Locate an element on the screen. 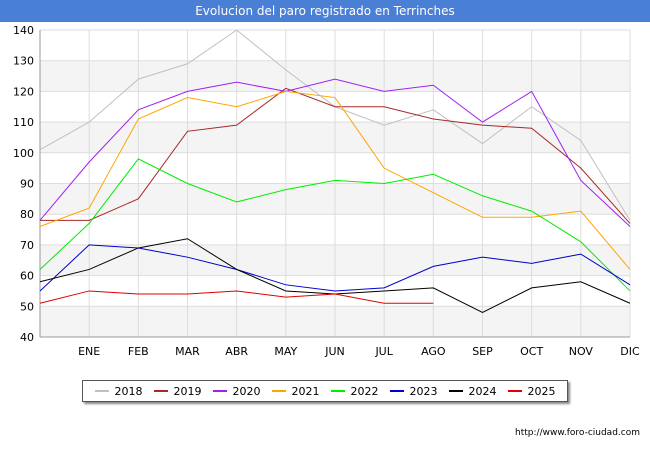 This screenshot has height=450, width=650. legend-item-2023: 2023 is located at coordinates (413, 391).